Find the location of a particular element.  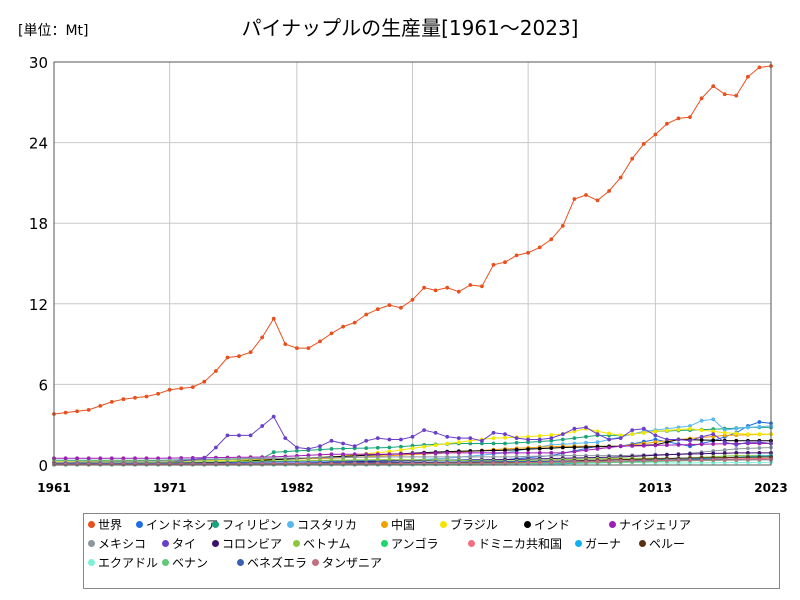

legend-item: インド is located at coordinates (547, 525).